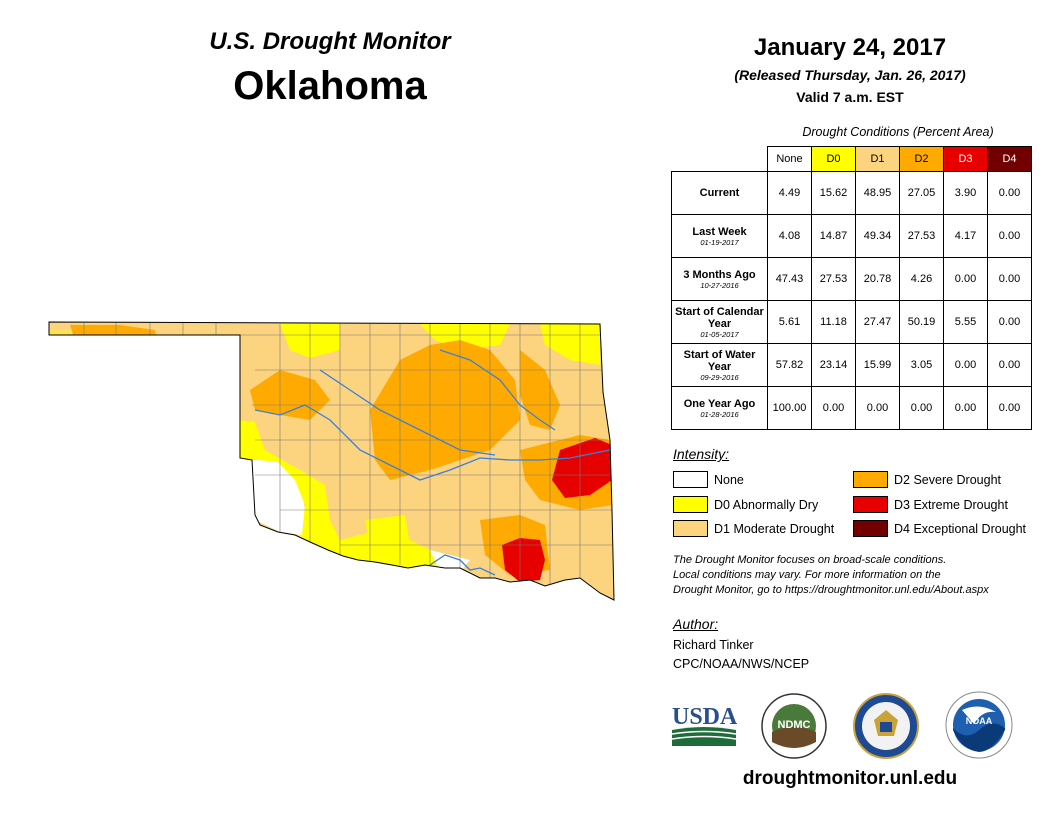  What do you see at coordinates (921, 322) in the screenshot?
I see `table-cell: 50.19` at bounding box center [921, 322].